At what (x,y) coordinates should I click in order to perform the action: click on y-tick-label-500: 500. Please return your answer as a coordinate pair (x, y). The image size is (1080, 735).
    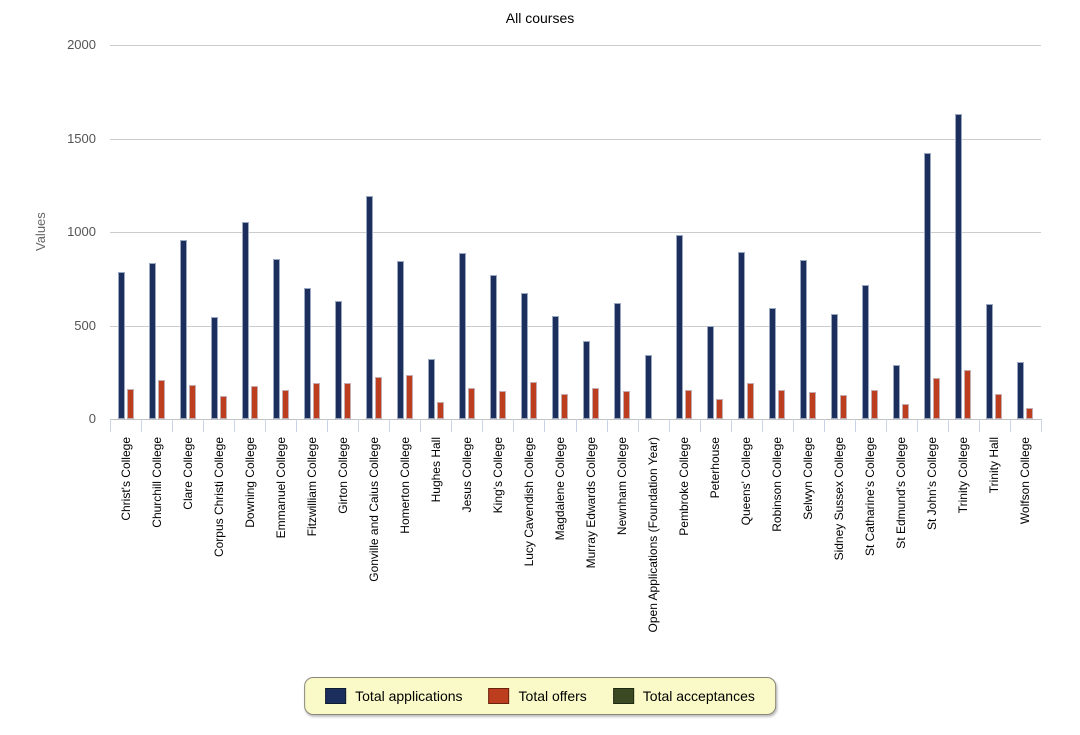
    Looking at the image, I should click on (85, 325).